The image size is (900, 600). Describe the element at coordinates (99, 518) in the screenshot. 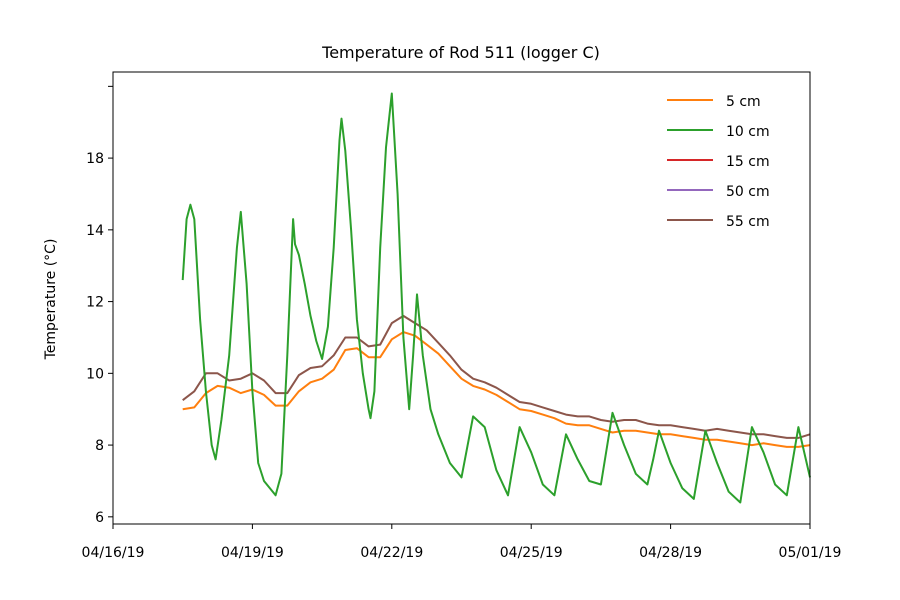

I see `y-tick-label: 6` at that location.